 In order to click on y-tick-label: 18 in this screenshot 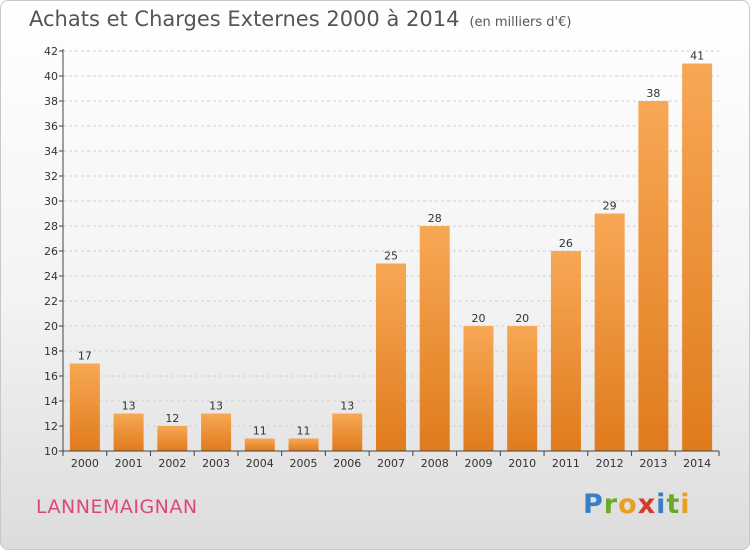, I will do `click(51, 351)`.